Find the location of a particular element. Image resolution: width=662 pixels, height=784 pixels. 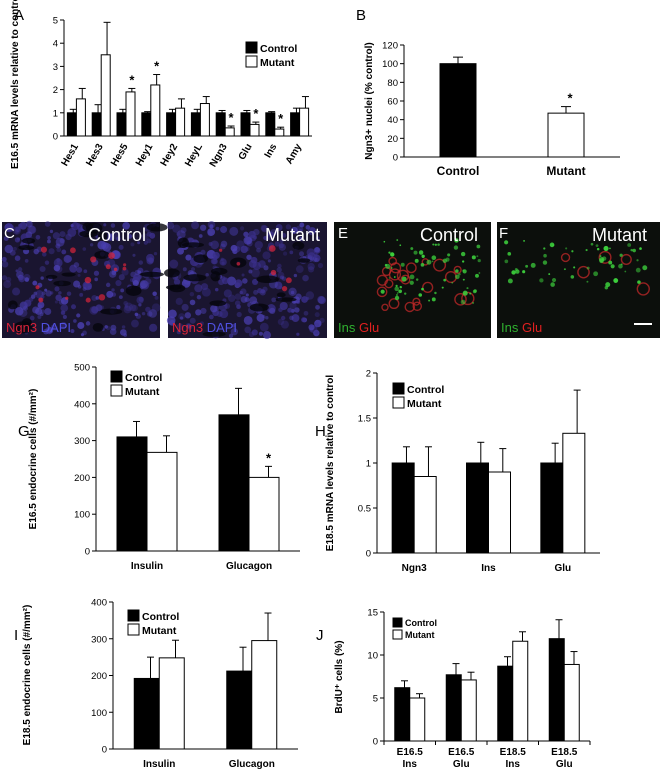

y-axis-label: E16.5 mRNA levels relative to controls is located at coordinates (15, 84).